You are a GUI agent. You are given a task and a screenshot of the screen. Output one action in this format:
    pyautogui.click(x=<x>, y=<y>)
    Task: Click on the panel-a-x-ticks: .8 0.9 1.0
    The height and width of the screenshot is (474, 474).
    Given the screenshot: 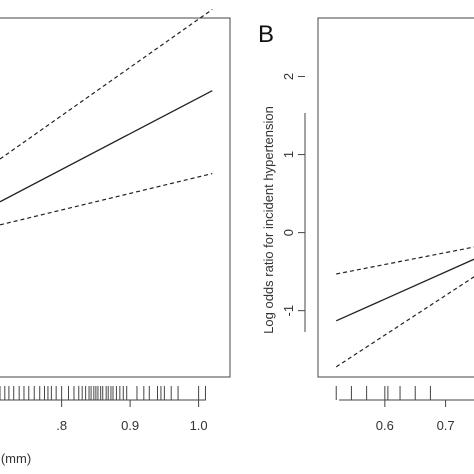 What is the action you would take?
    pyautogui.click(x=132, y=416)
    